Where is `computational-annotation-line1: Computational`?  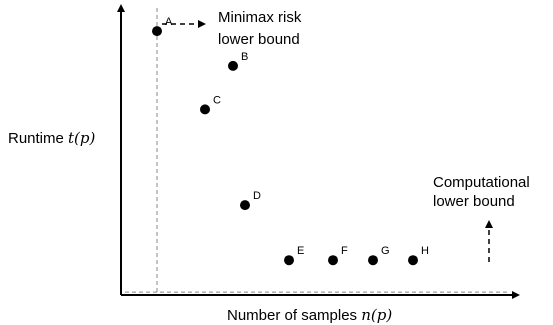
computational-annotation-line1: Computational is located at coordinates (481, 182).